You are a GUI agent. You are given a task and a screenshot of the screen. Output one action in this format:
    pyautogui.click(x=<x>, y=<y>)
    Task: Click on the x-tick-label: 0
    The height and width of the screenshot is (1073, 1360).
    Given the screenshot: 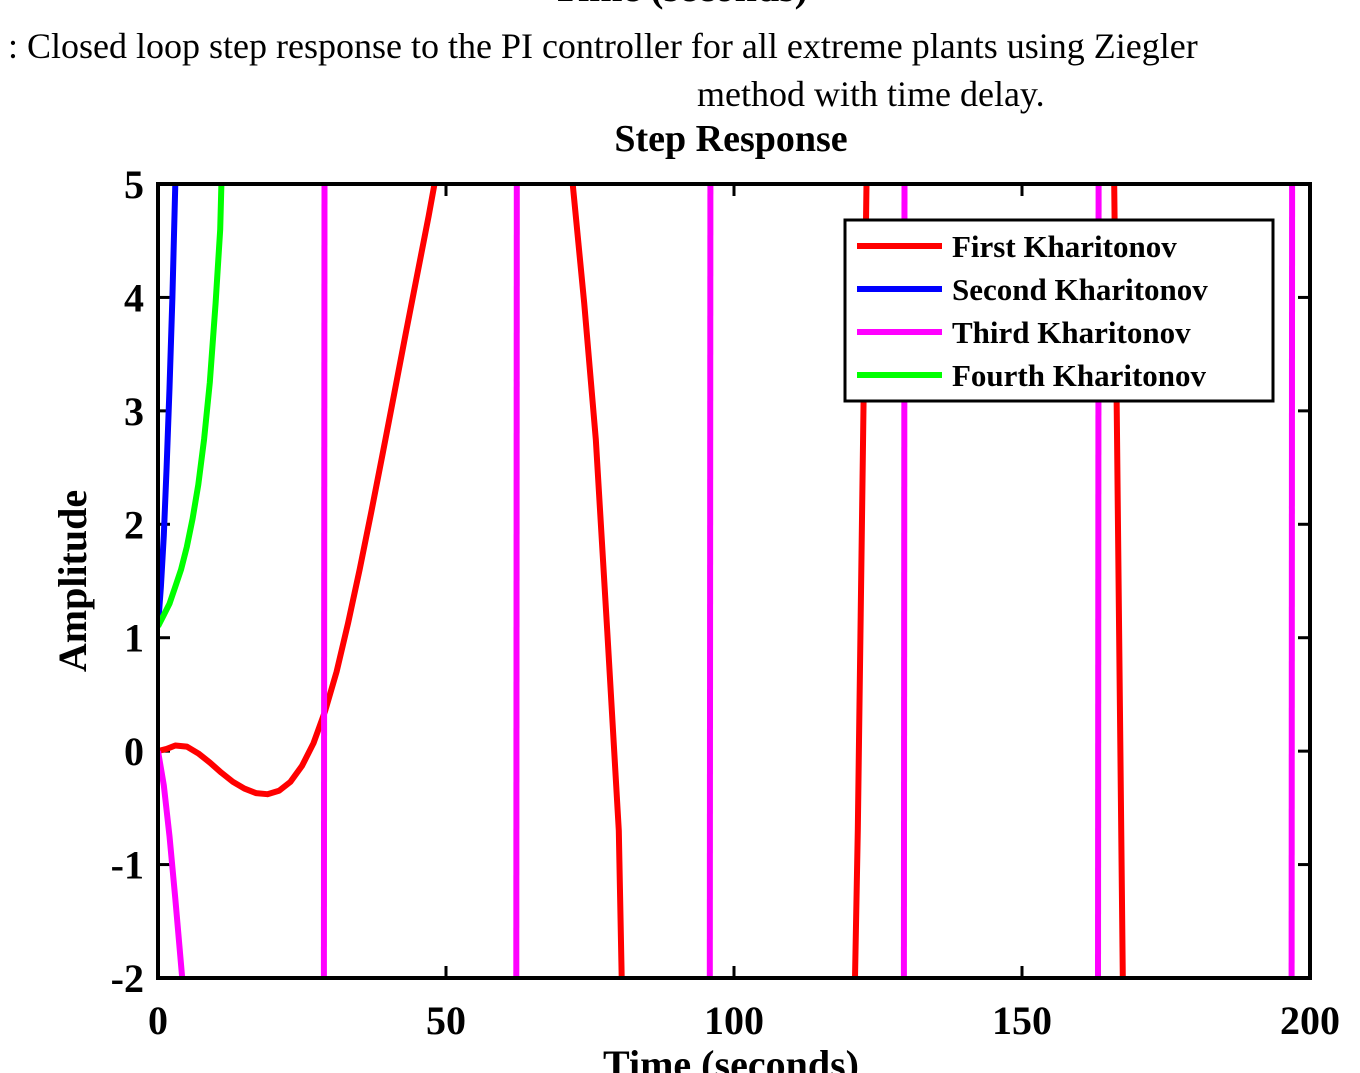 What is the action you would take?
    pyautogui.click(x=158, y=1020)
    